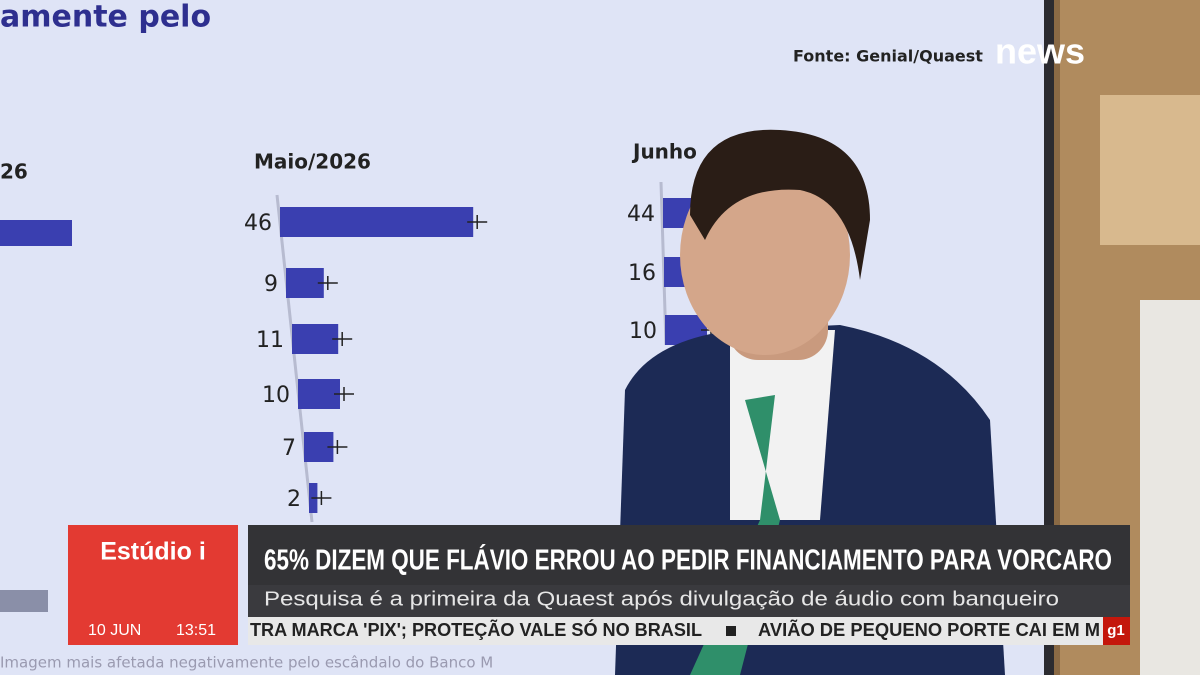  What do you see at coordinates (105, 17) in the screenshot?
I see `screen-title: amente pelo` at bounding box center [105, 17].